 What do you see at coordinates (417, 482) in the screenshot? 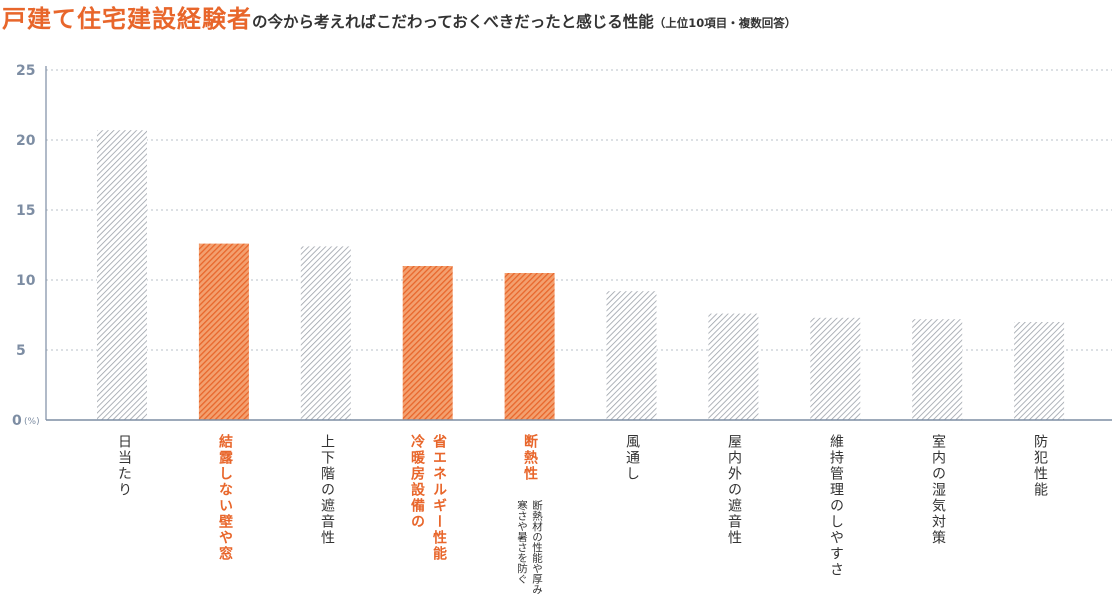
I see `category-label-3b: 冷暖房設備の` at bounding box center [417, 482].